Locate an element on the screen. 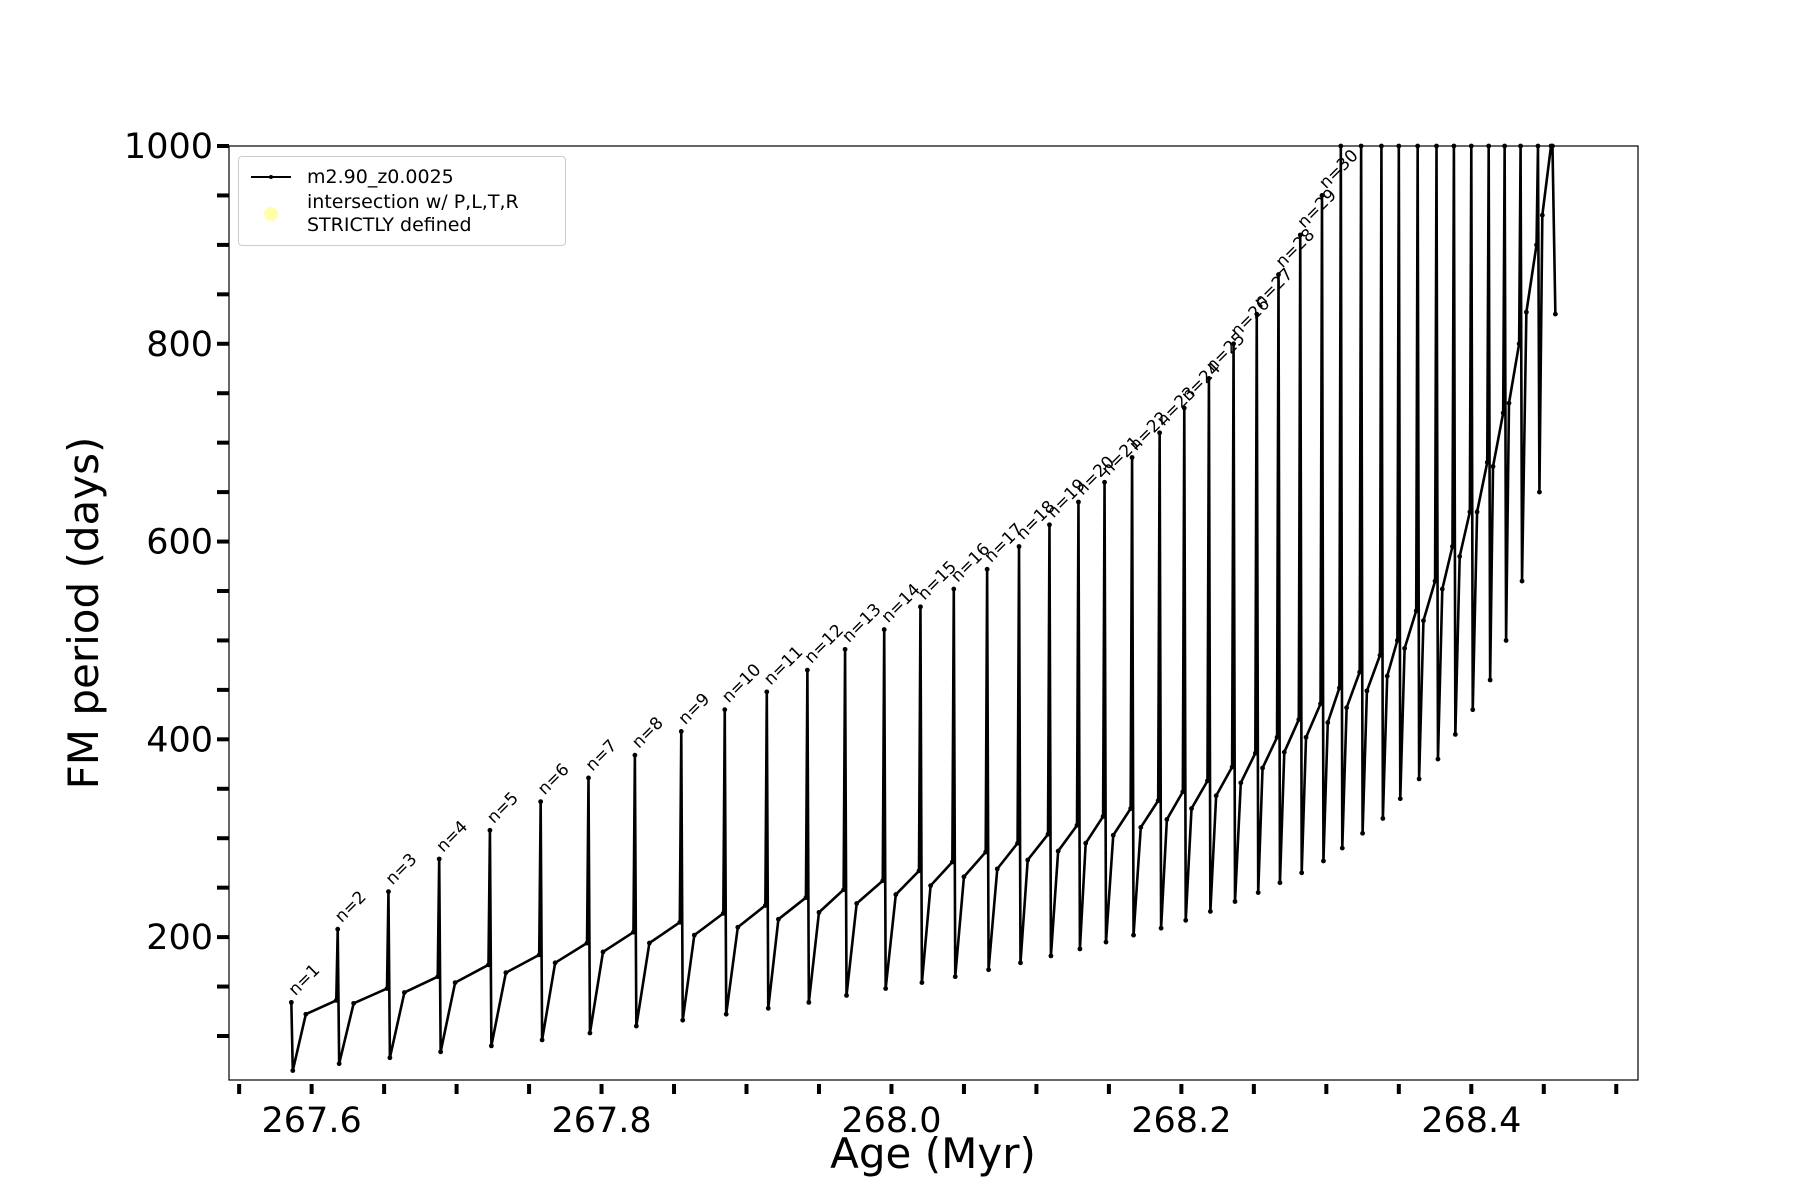  x-tick-label: 267.8 is located at coordinates (601, 1121).